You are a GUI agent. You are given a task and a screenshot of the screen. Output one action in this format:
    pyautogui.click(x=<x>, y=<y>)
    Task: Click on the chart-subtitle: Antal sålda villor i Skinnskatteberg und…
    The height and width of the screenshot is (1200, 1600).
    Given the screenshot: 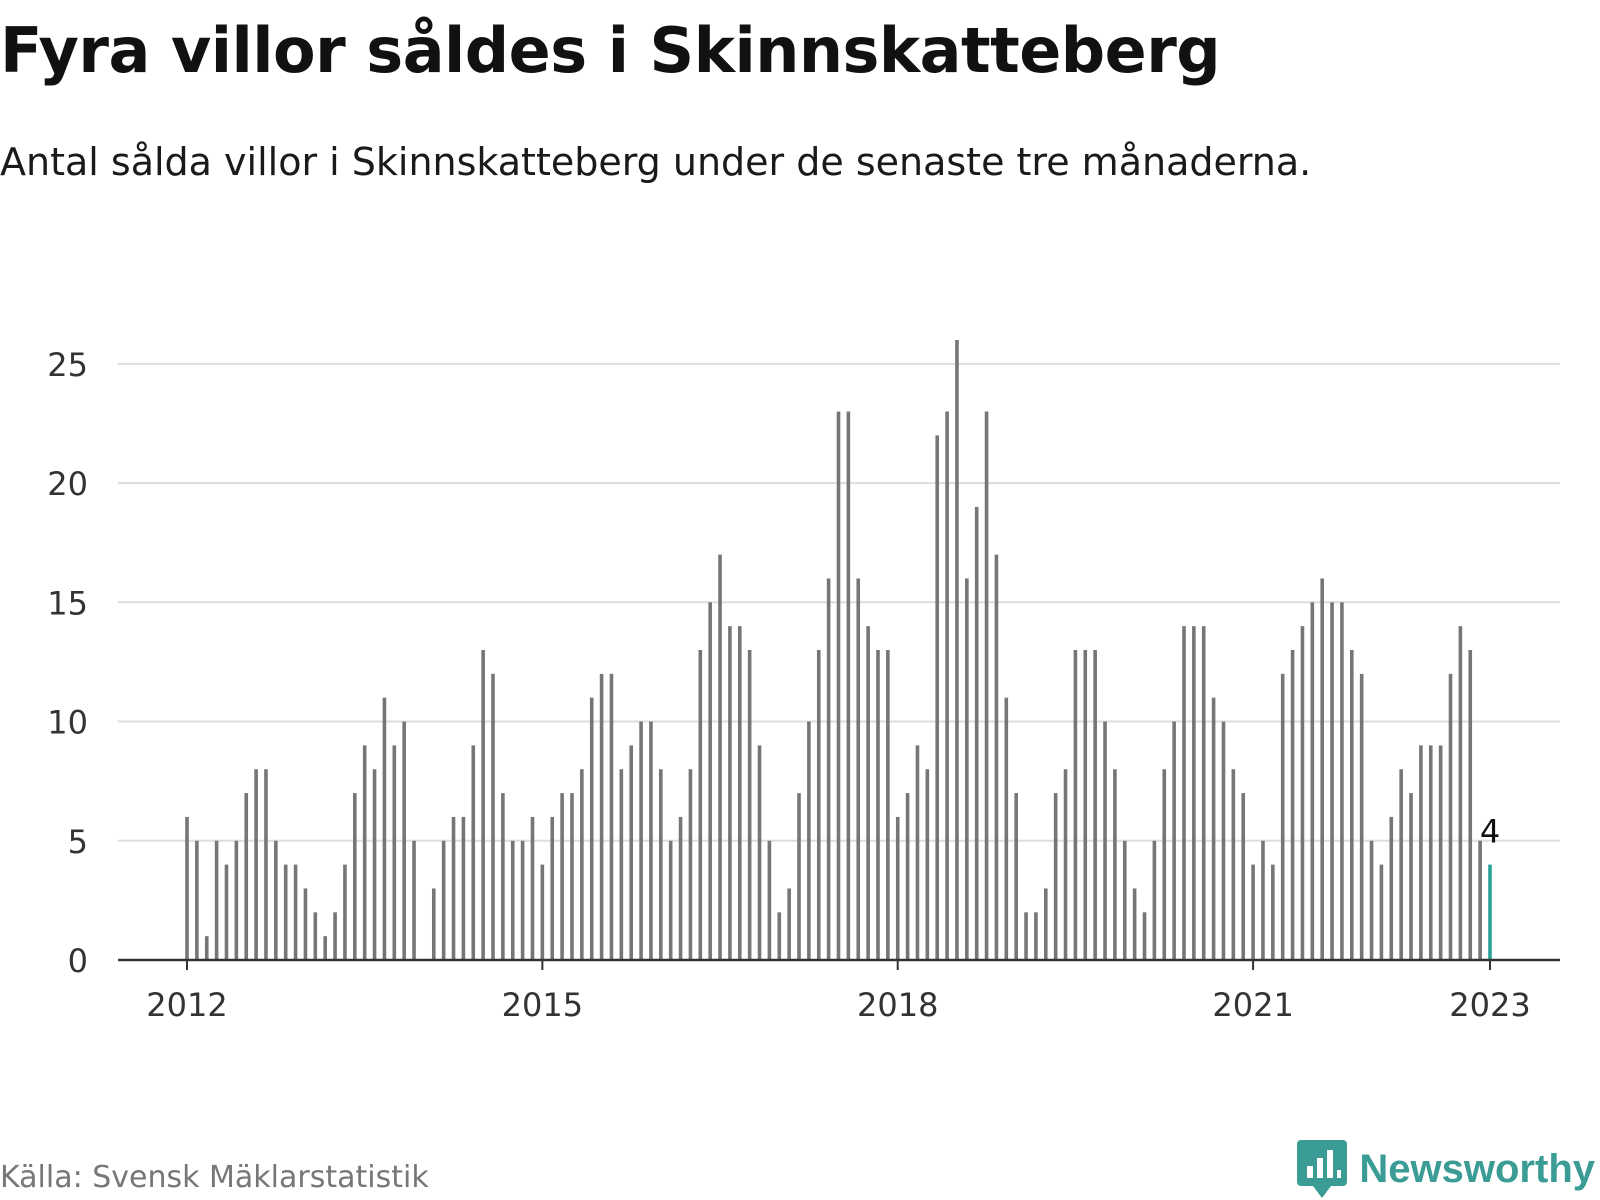 What is the action you would take?
    pyautogui.click(x=656, y=162)
    